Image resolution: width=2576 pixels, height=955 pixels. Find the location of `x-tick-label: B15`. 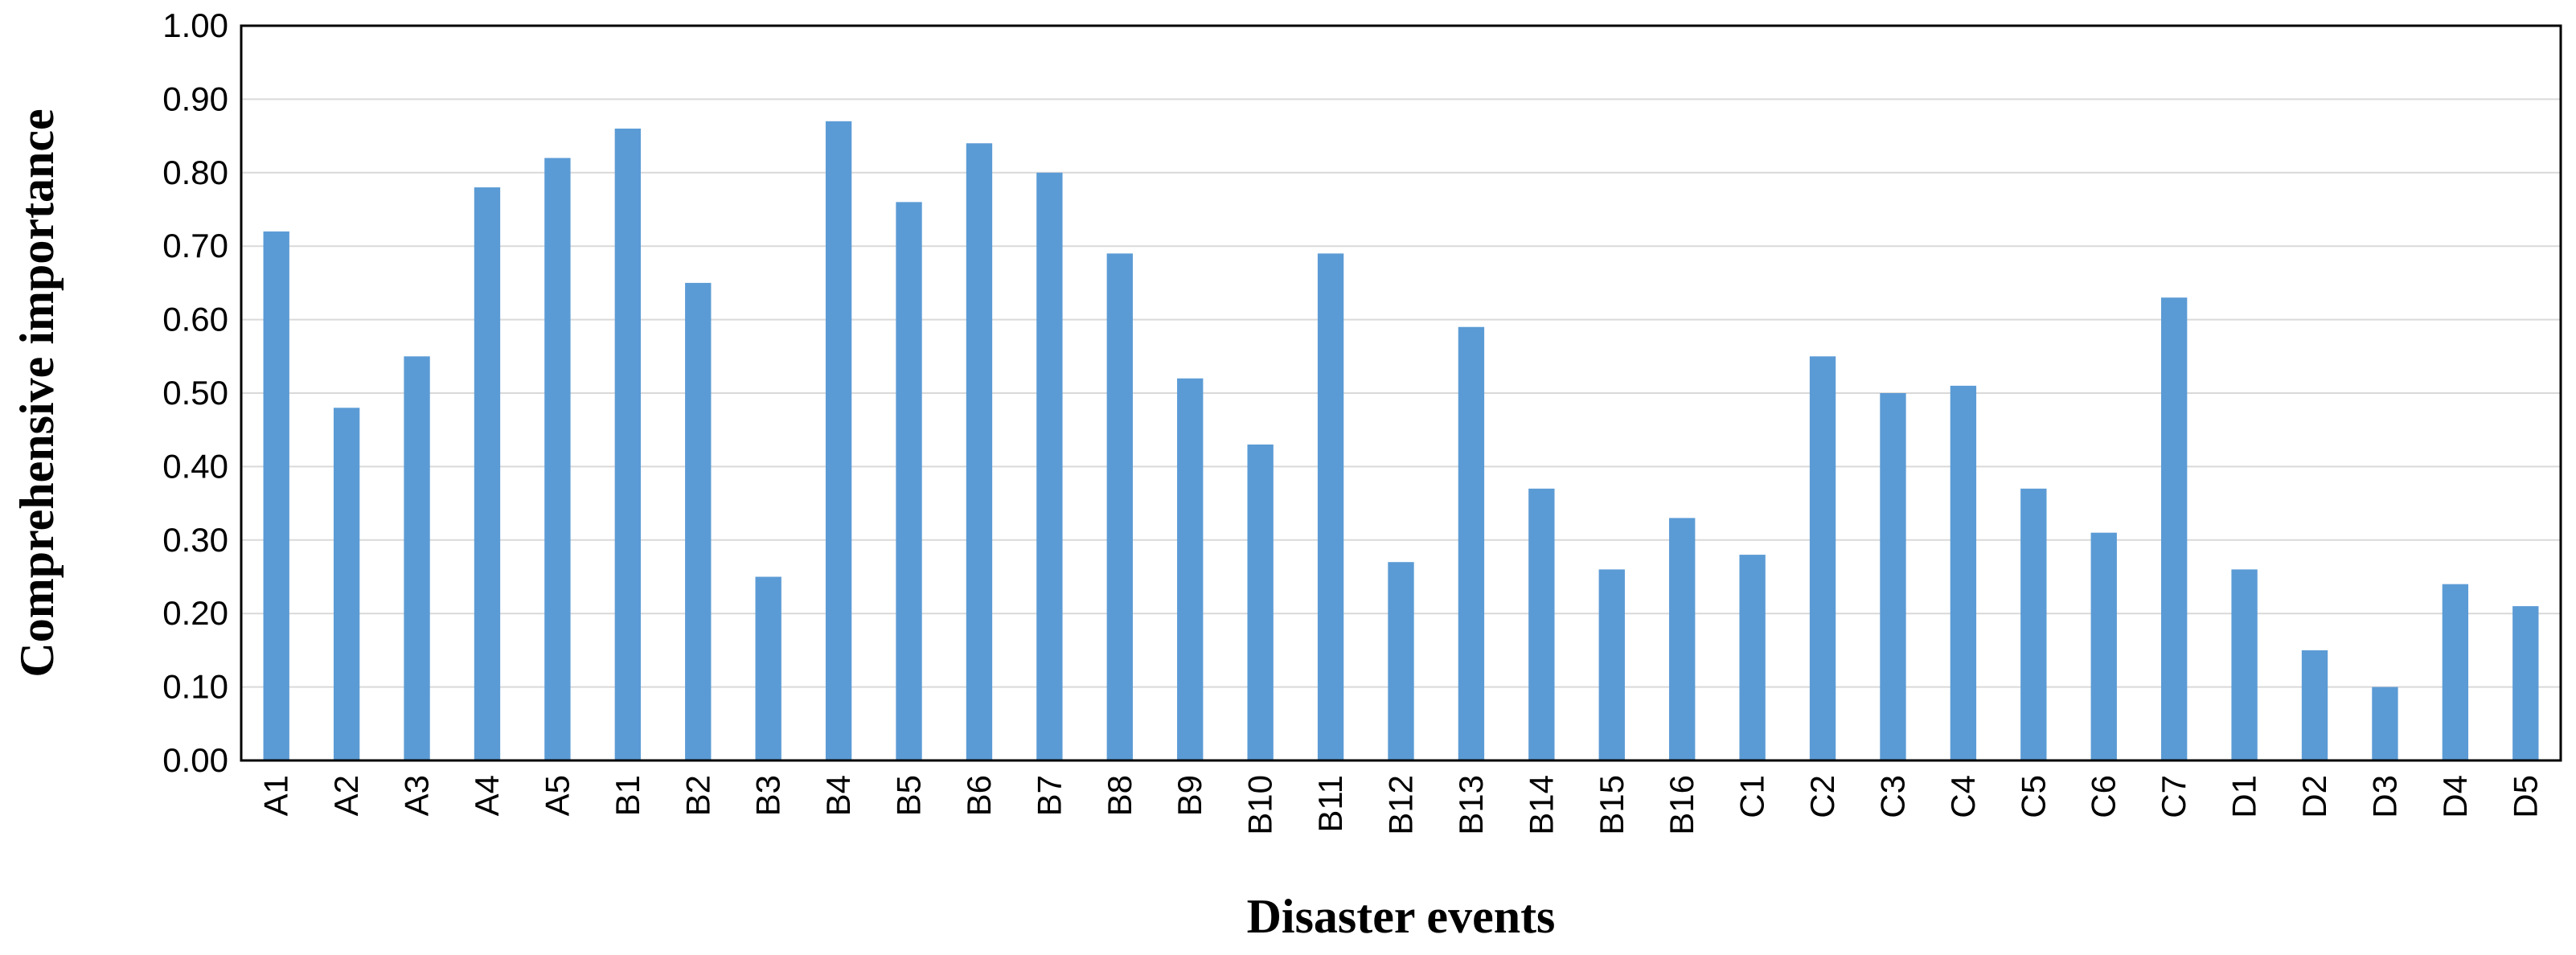

x-tick-label: B15 is located at coordinates (1612, 805).